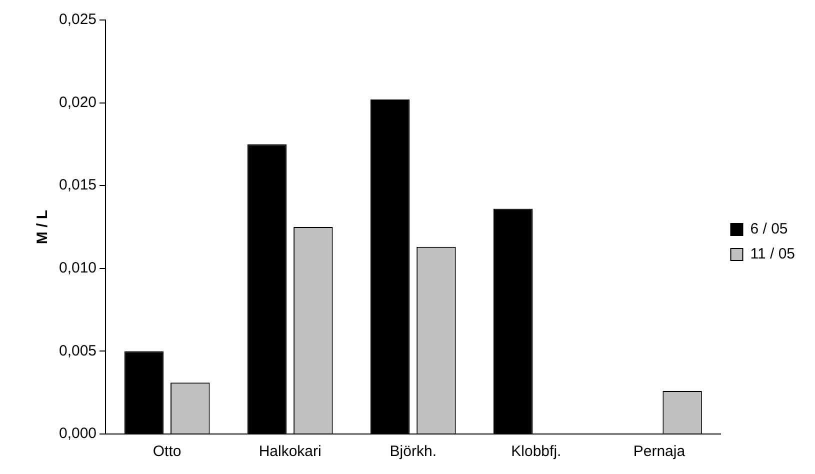 This screenshot has width=815, height=474. I want to click on y-tick-label: 0,025, so click(77, 19).